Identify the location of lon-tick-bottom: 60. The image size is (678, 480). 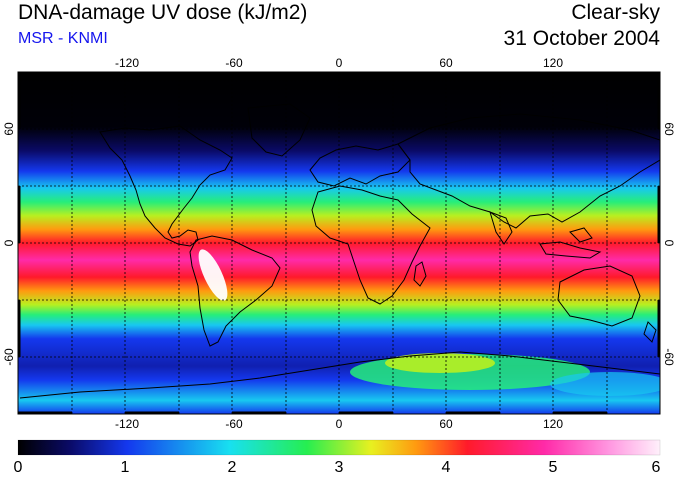
(446, 424).